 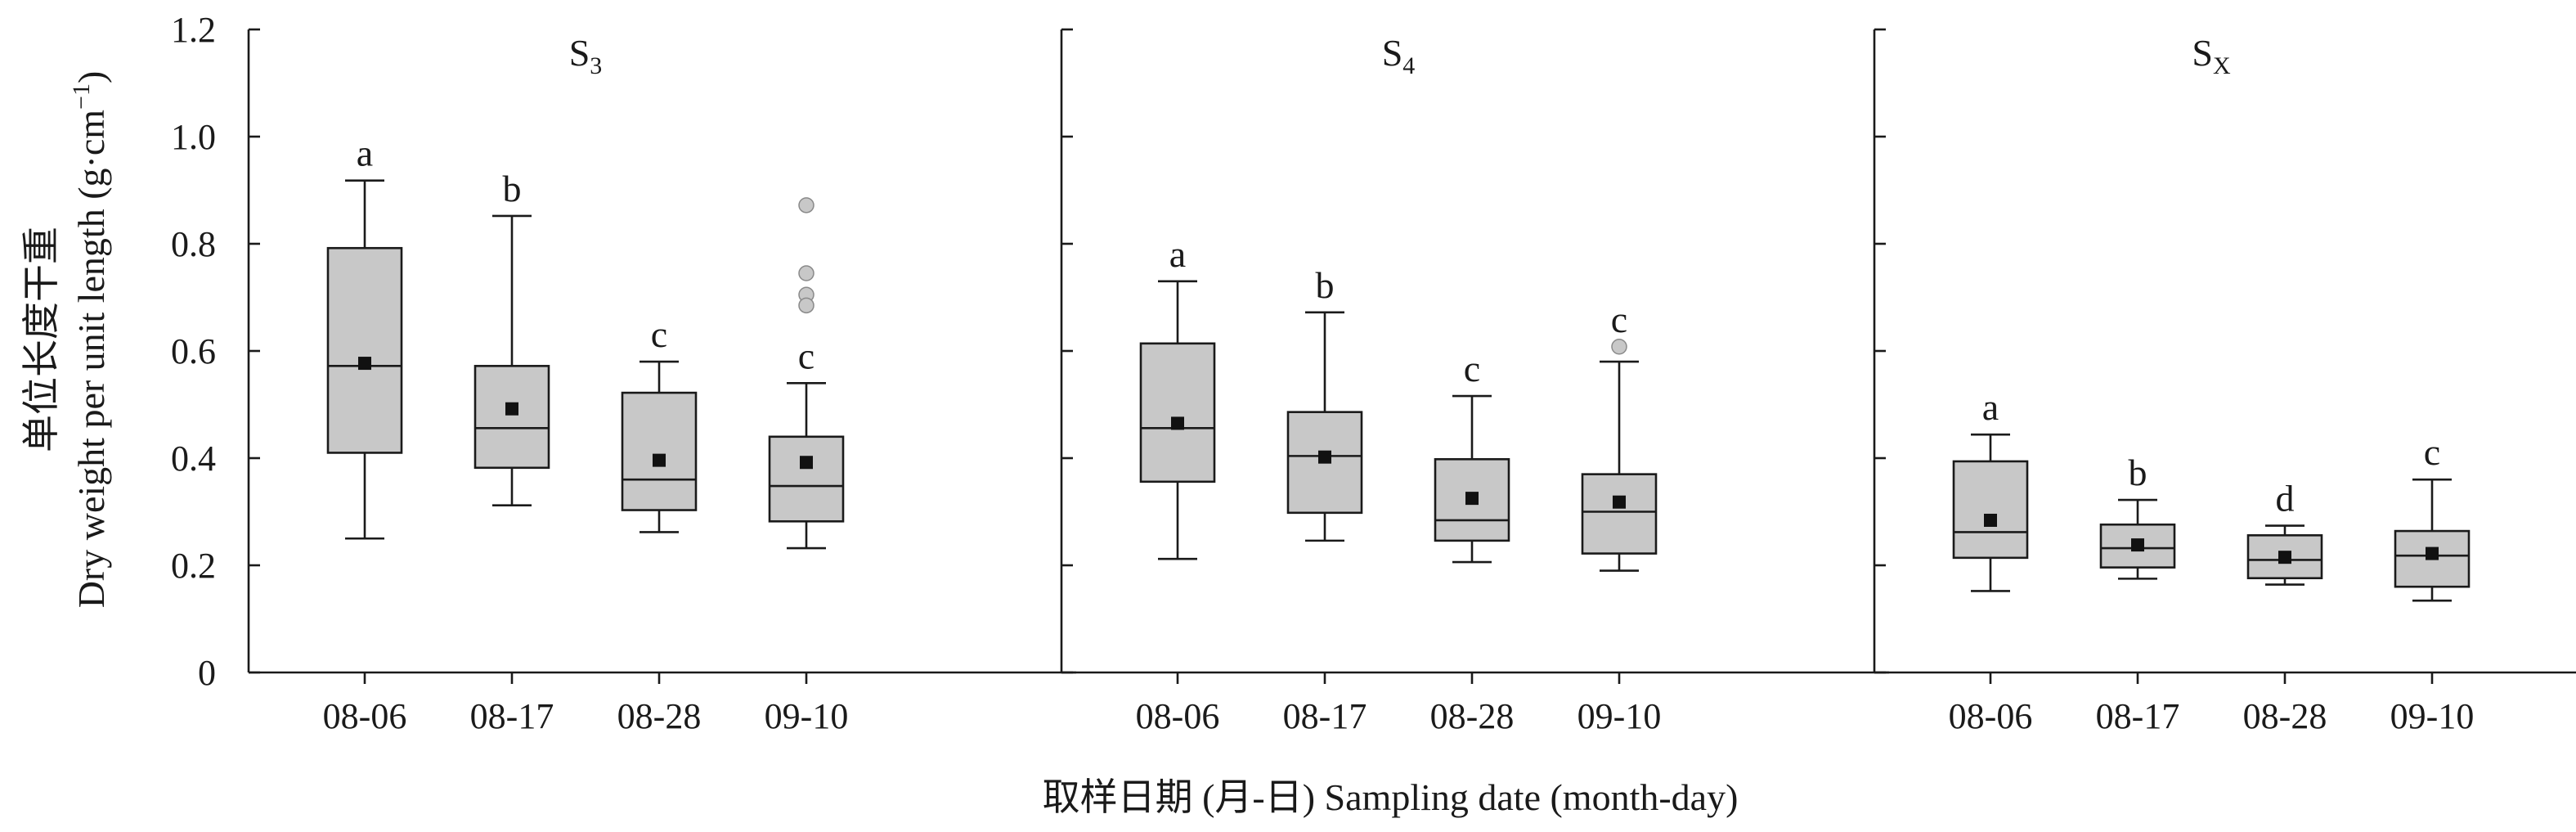 What do you see at coordinates (91, 359) in the screenshot?
I see `y-axis-label-en-main: Dry weight per unit length (g·cm` at bounding box center [91, 359].